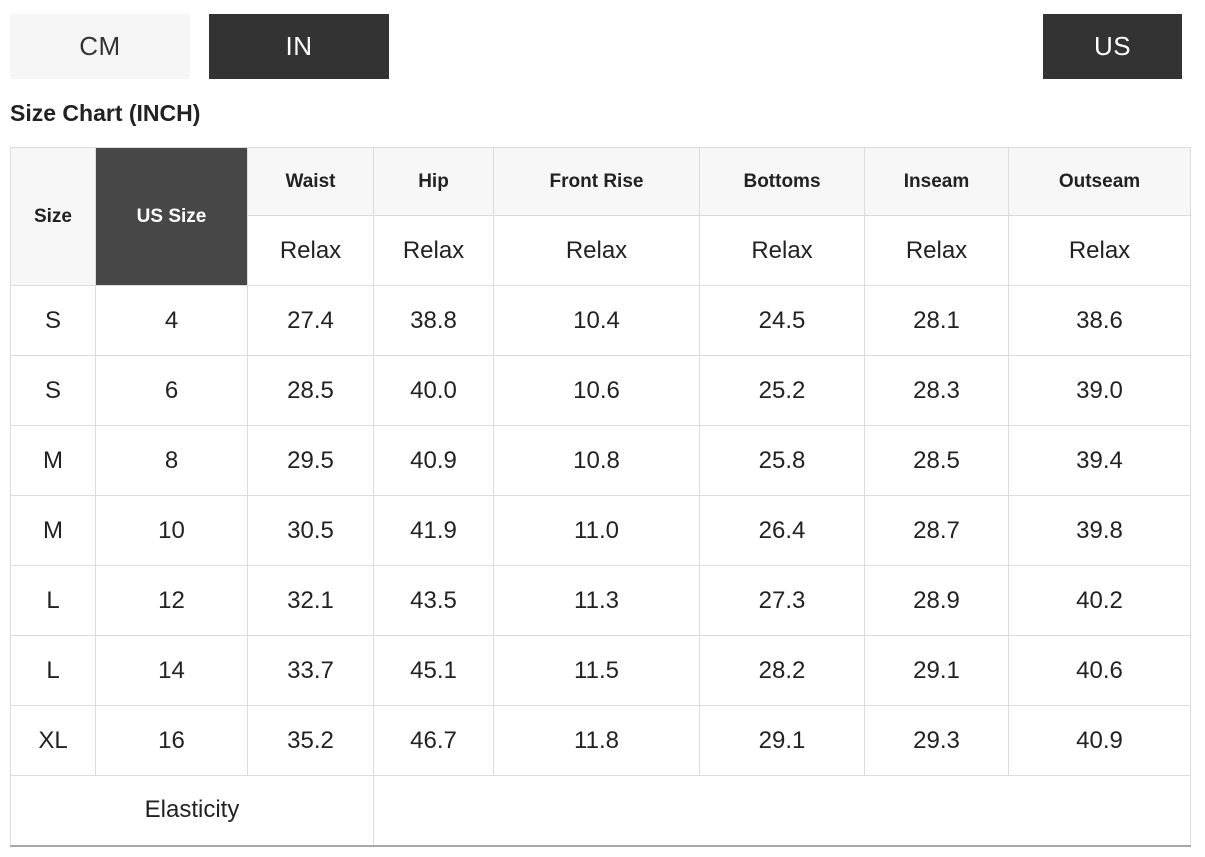 The height and width of the screenshot is (857, 1205). I want to click on elasticity-label-cell: Elasticity, so click(192, 811).